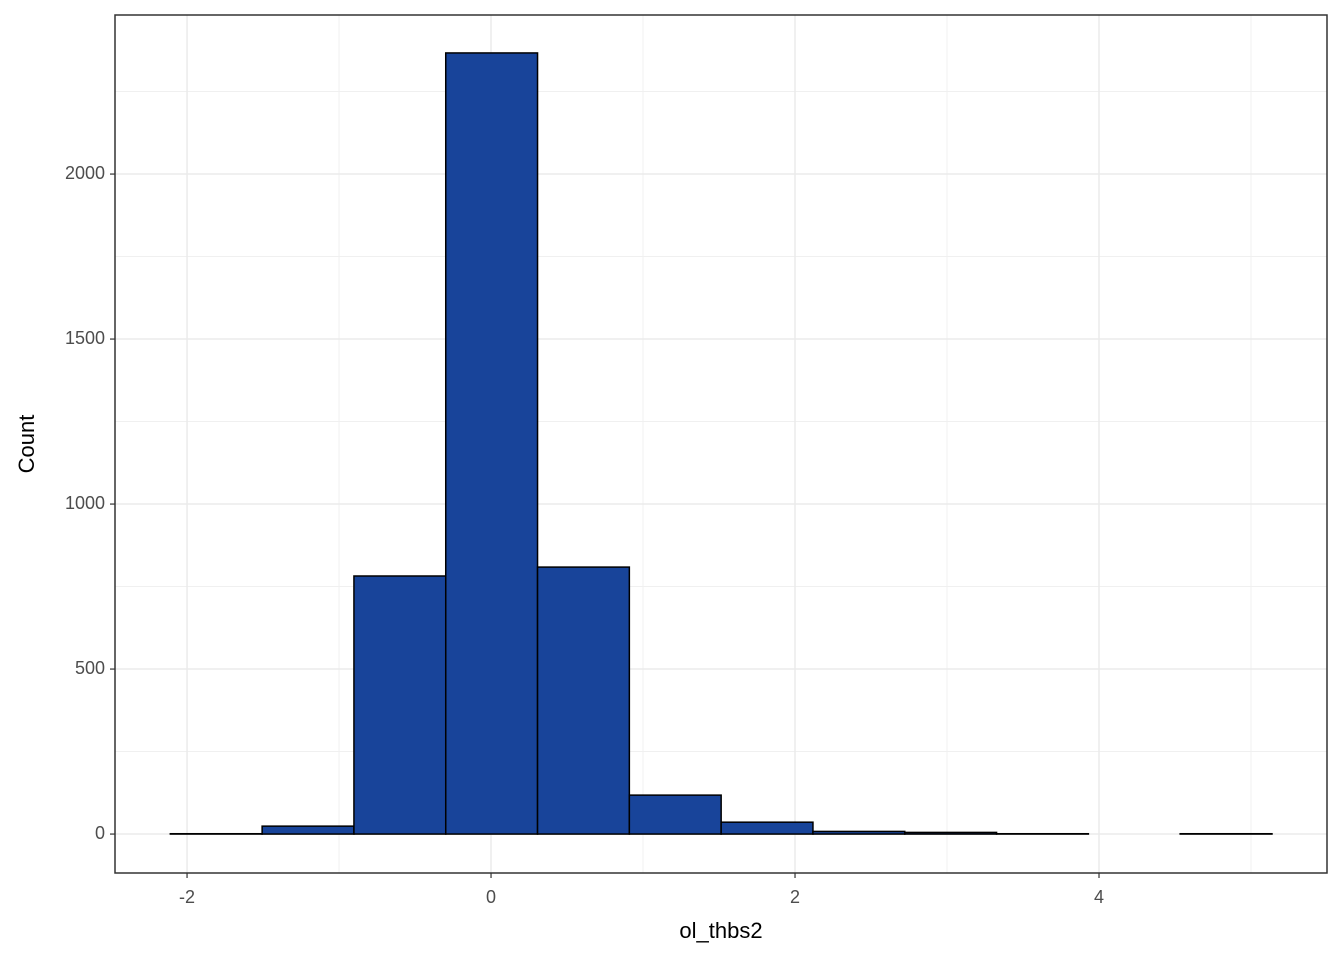 The width and height of the screenshot is (1344, 960). I want to click on y-tick-label: 0, so click(100, 833).